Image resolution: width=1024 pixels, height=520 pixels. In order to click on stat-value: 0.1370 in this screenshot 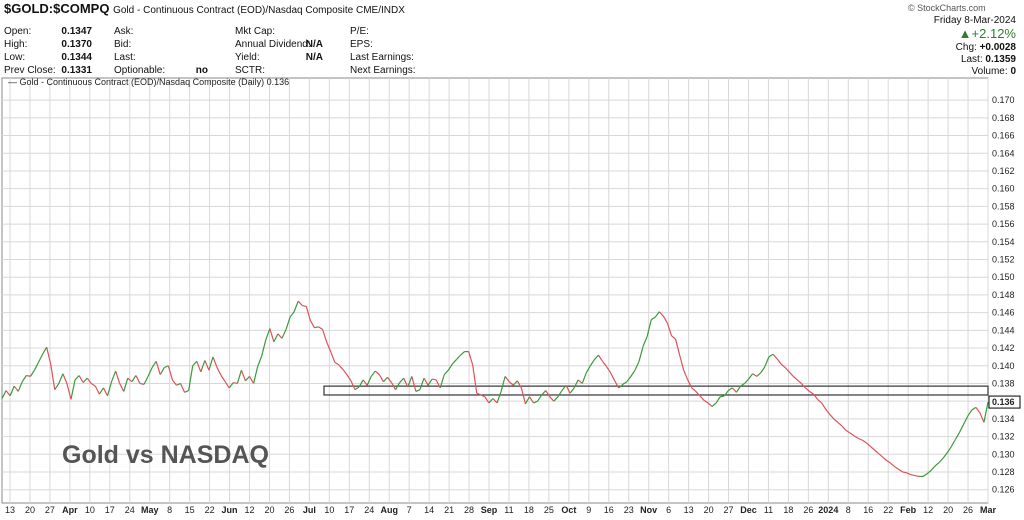, I will do `click(76, 44)`.